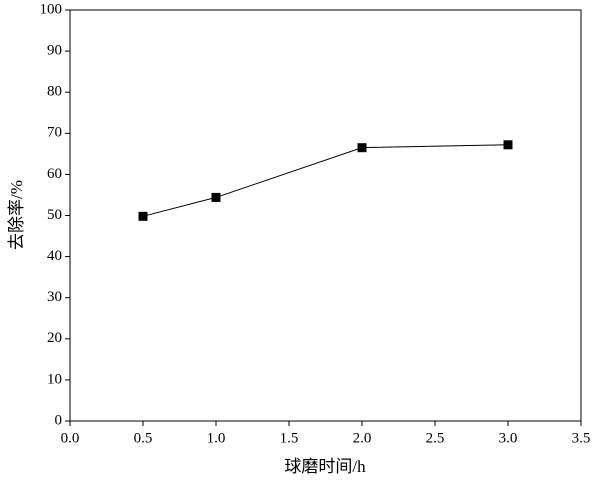  What do you see at coordinates (216, 438) in the screenshot?
I see `x-tick-label: 1.0` at bounding box center [216, 438].